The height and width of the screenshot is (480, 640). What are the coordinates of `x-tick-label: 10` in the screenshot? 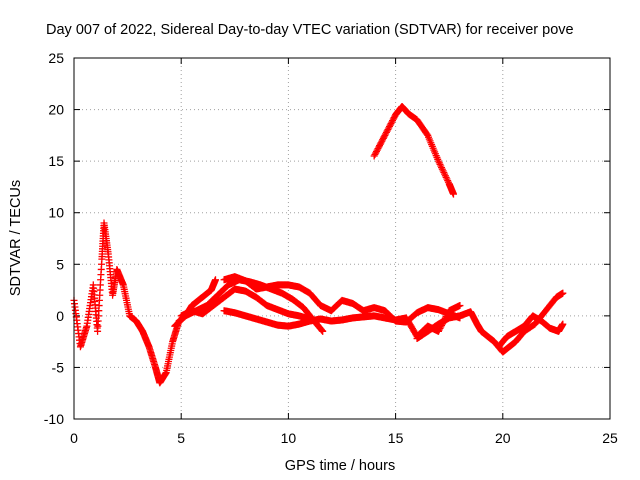 It's located at (289, 438).